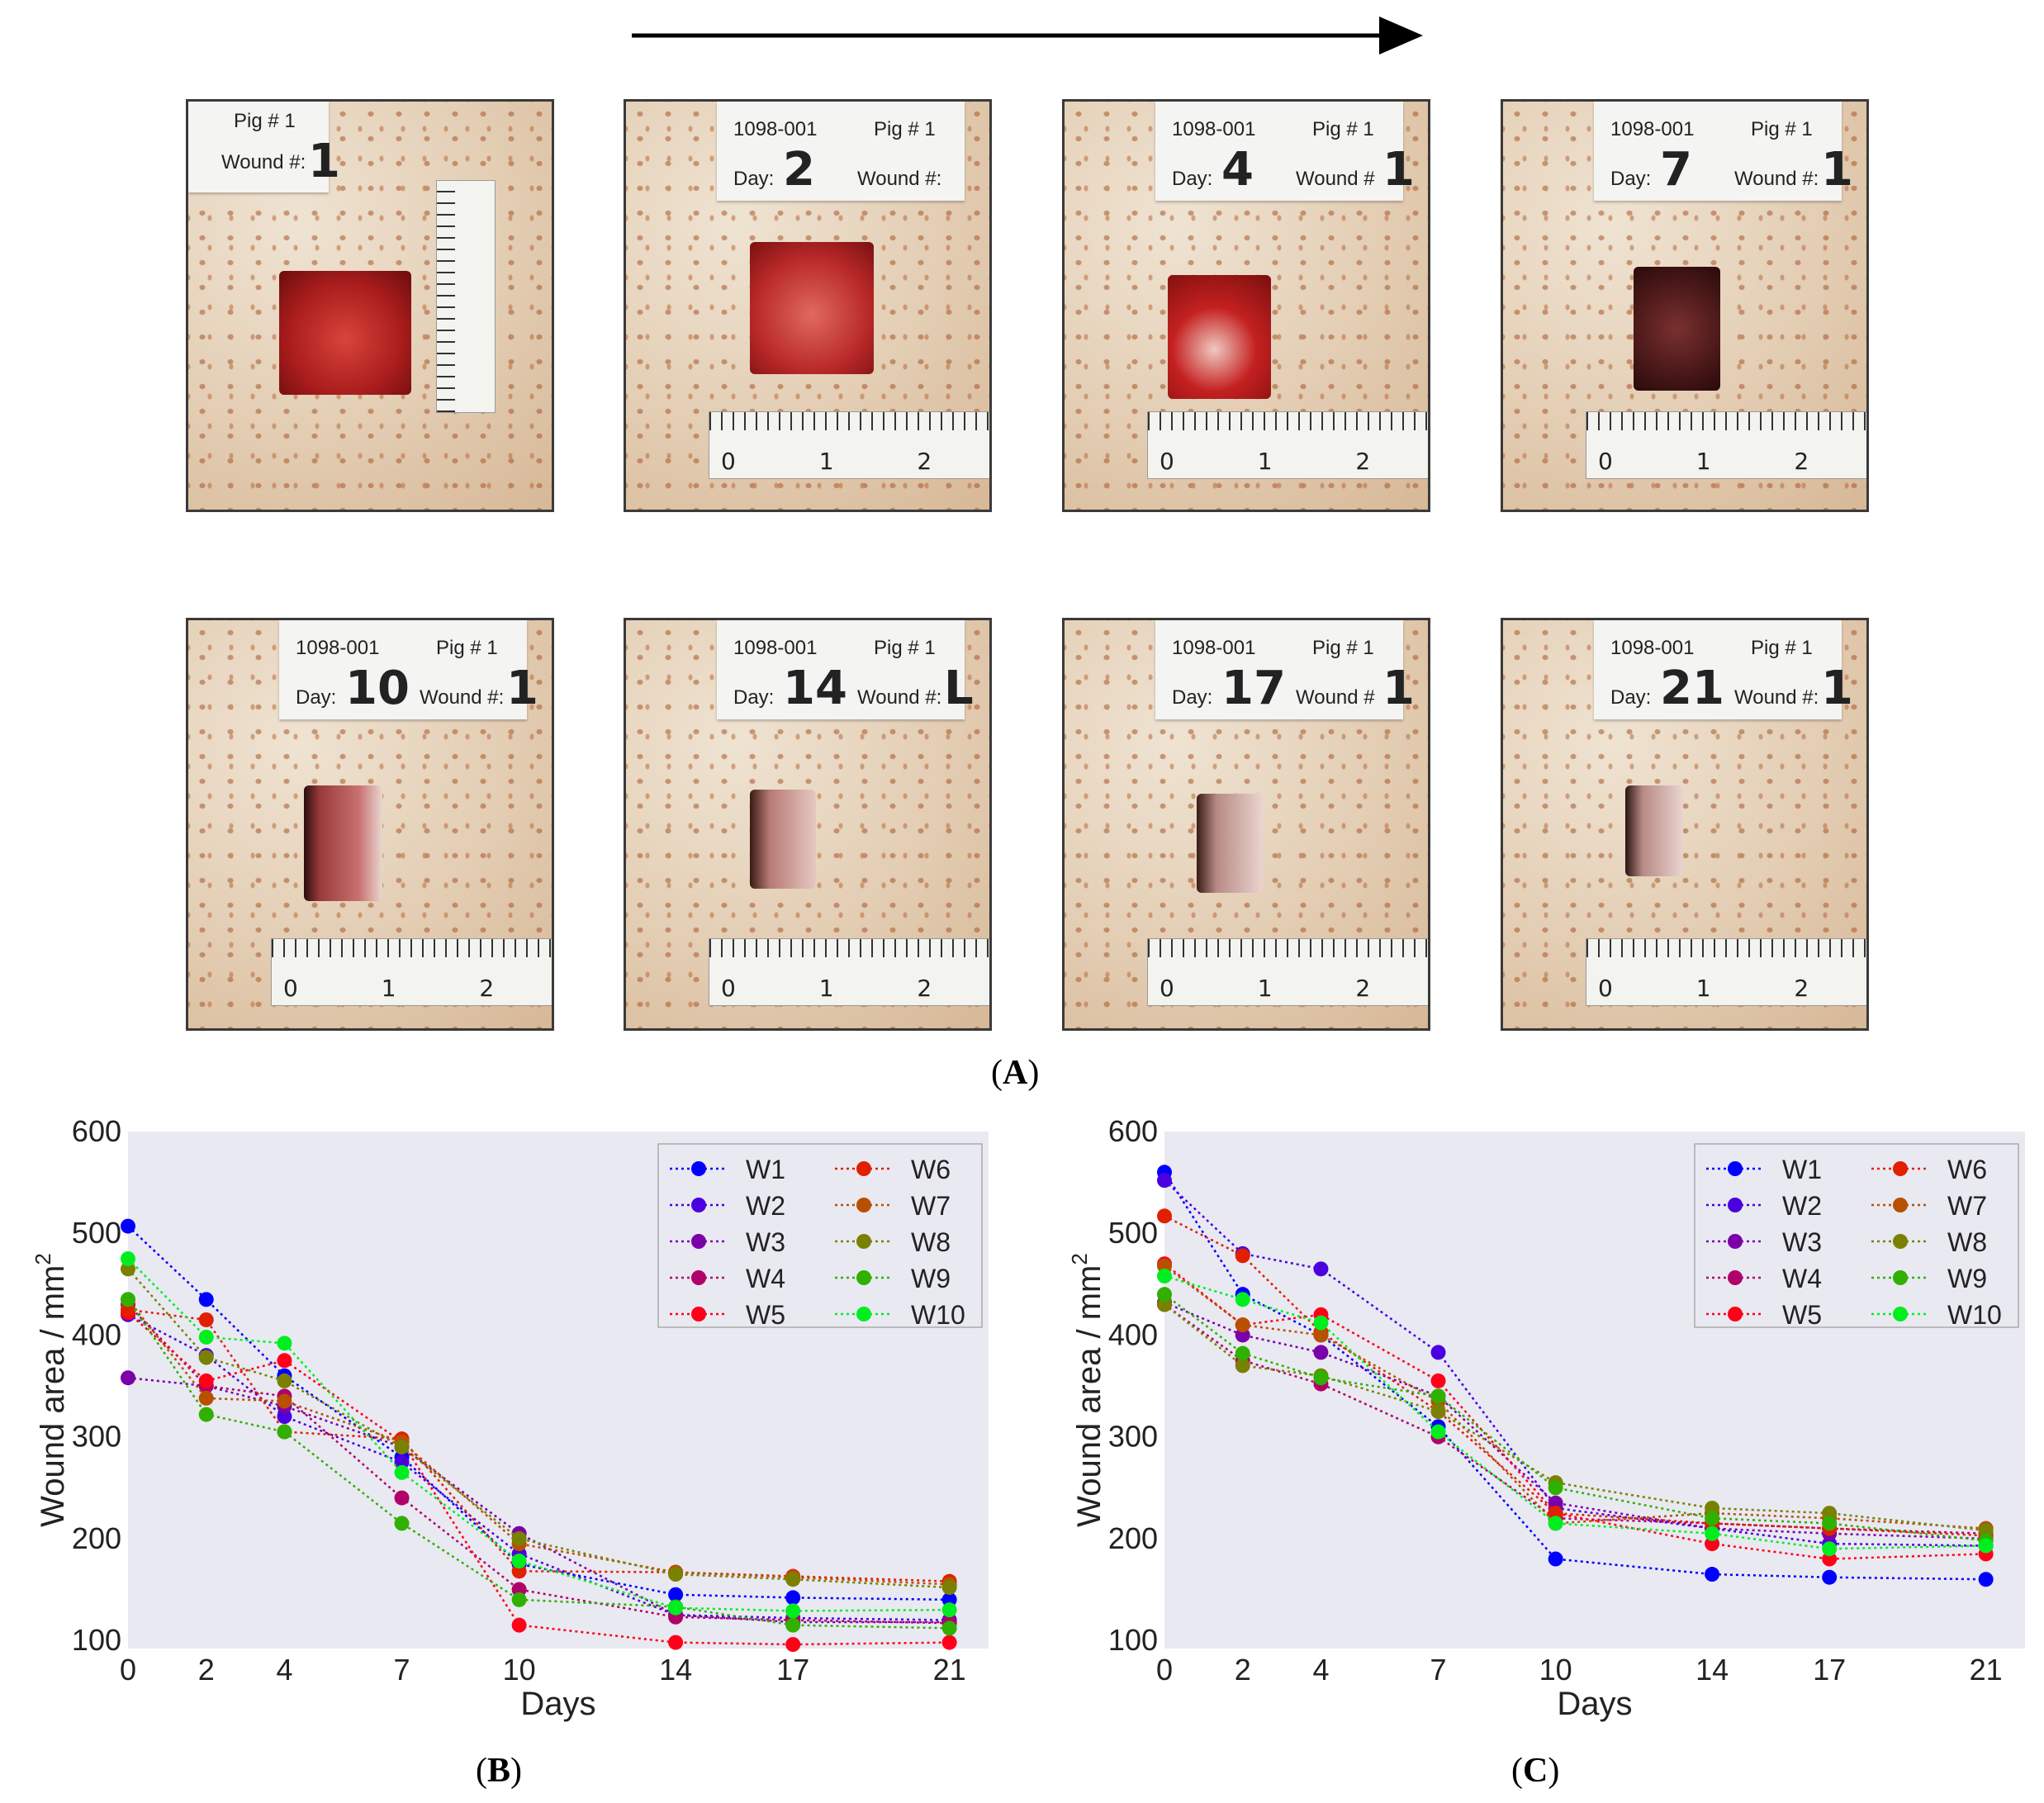 This screenshot has height=1803, width=2044. What do you see at coordinates (1732, 988) in the screenshot?
I see `ruler-numbers: 0 1 2 3 4` at bounding box center [1732, 988].